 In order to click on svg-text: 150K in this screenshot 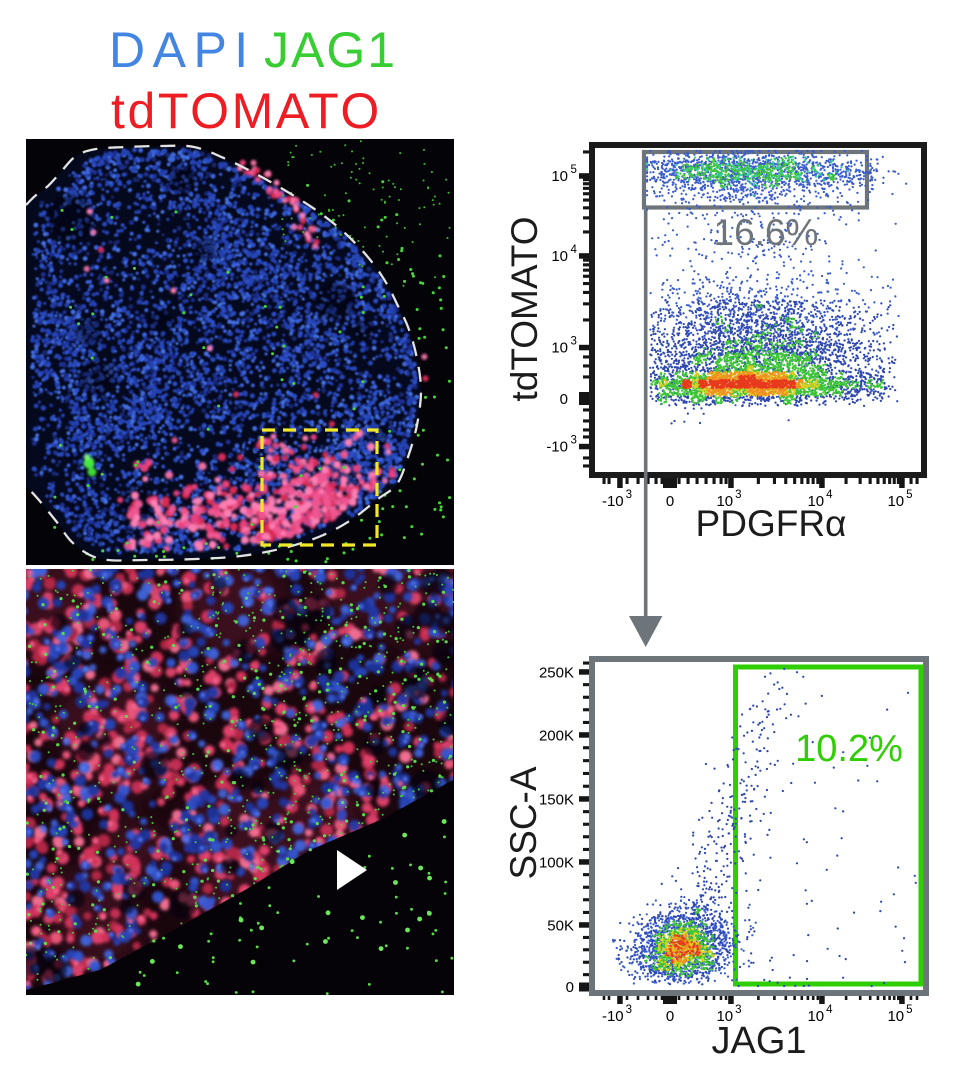, I will do `click(556, 800)`.